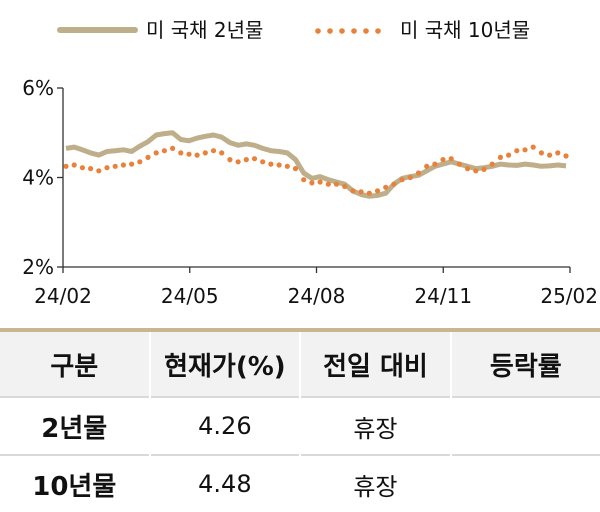  I want to click on table-row: 2년물 4.26 휴장, so click(300, 425).